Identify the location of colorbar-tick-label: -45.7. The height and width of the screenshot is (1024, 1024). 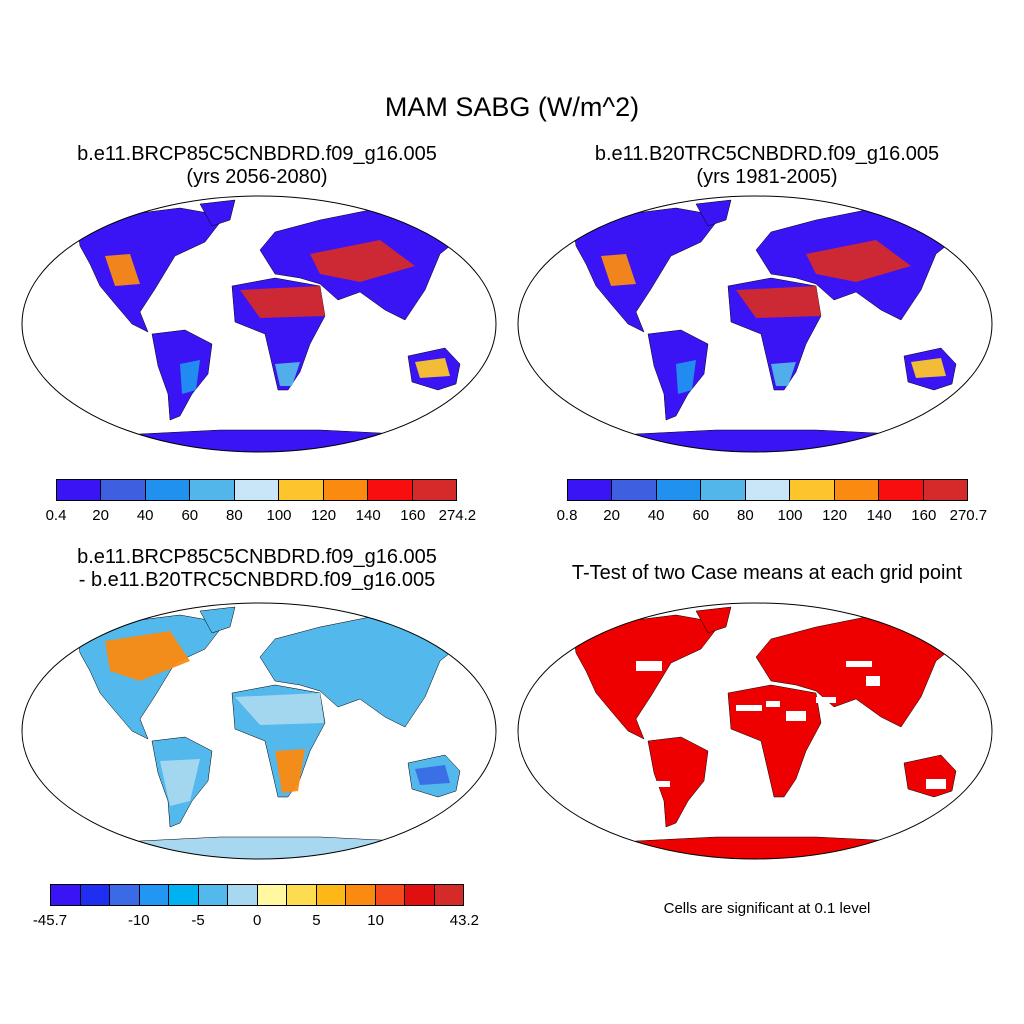
(50, 920).